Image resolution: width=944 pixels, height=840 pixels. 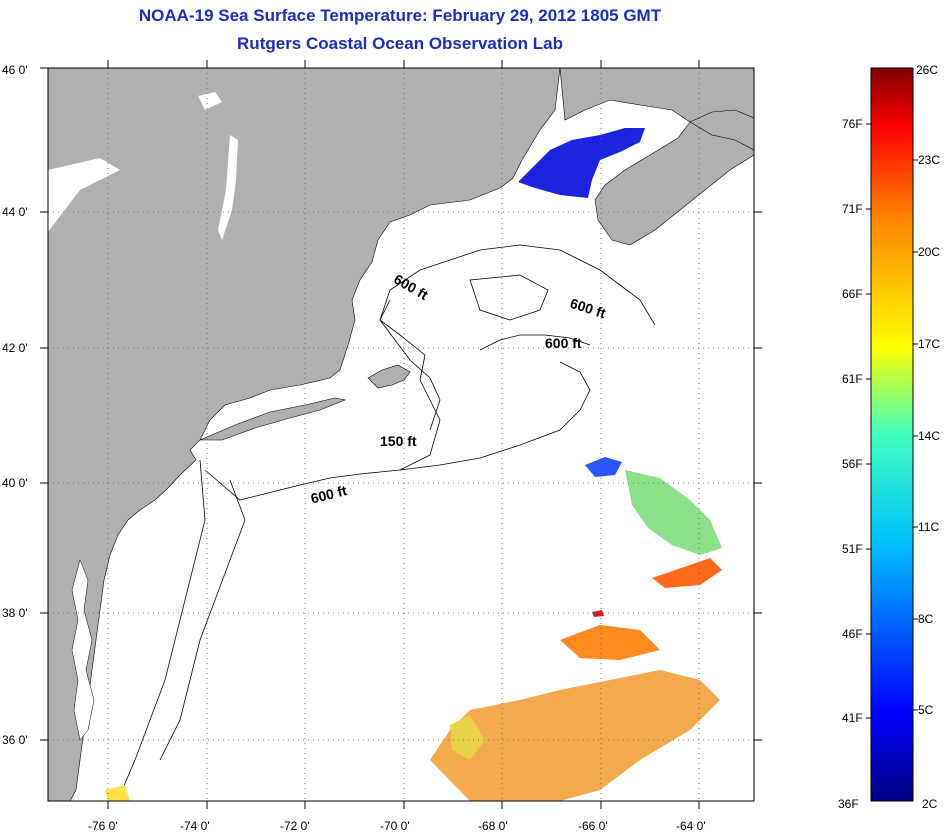 What do you see at coordinates (852, 464) in the screenshot?
I see `colorbar-label-f: 56F` at bounding box center [852, 464].